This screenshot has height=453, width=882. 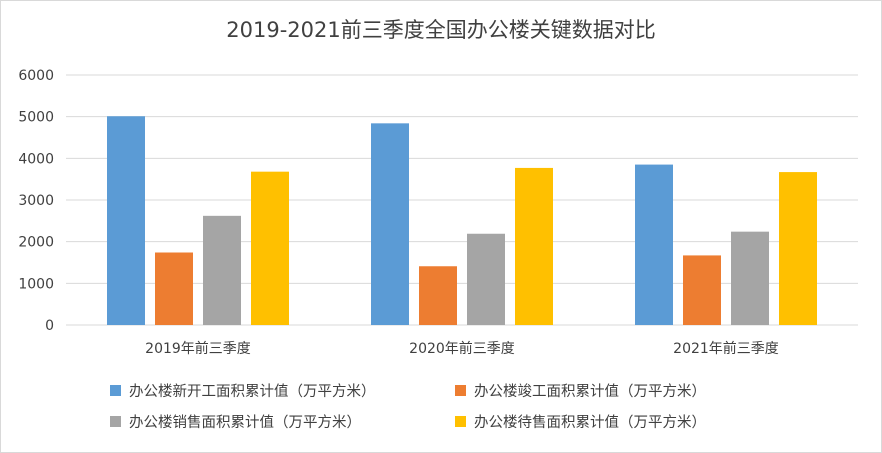 What do you see at coordinates (245, 423) in the screenshot?
I see `legend-label: 办公楼销售面积累计值（万平方米）` at bounding box center [245, 423].